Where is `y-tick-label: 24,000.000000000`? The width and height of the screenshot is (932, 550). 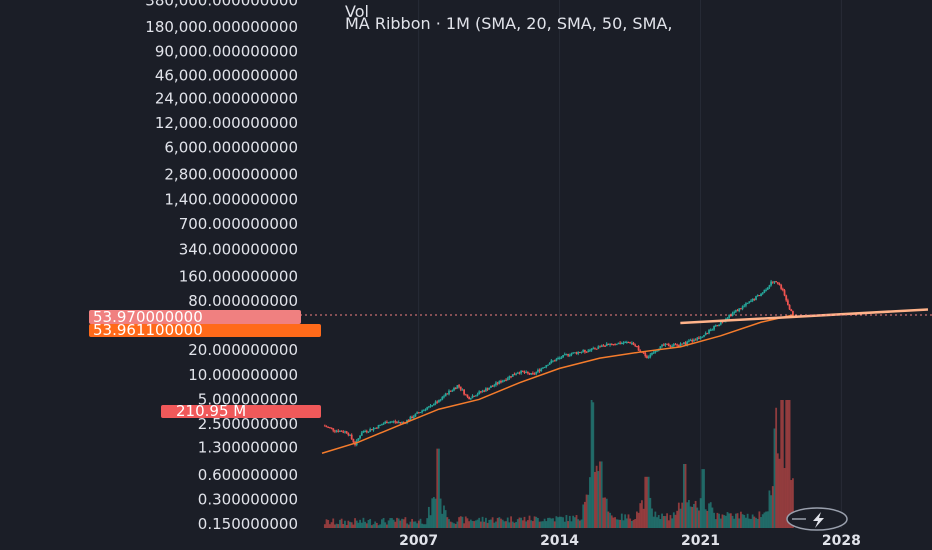
y-tick-label: 24,000.000000000 is located at coordinates (226, 98).